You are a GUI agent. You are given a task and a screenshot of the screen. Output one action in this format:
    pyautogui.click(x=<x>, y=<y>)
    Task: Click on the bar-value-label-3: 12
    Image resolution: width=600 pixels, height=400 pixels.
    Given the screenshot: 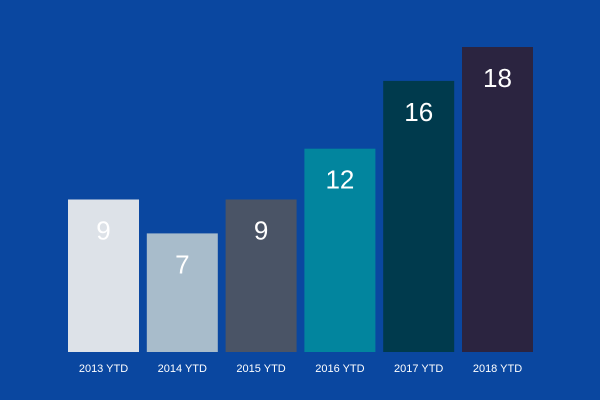 What is the action you would take?
    pyautogui.click(x=339, y=180)
    